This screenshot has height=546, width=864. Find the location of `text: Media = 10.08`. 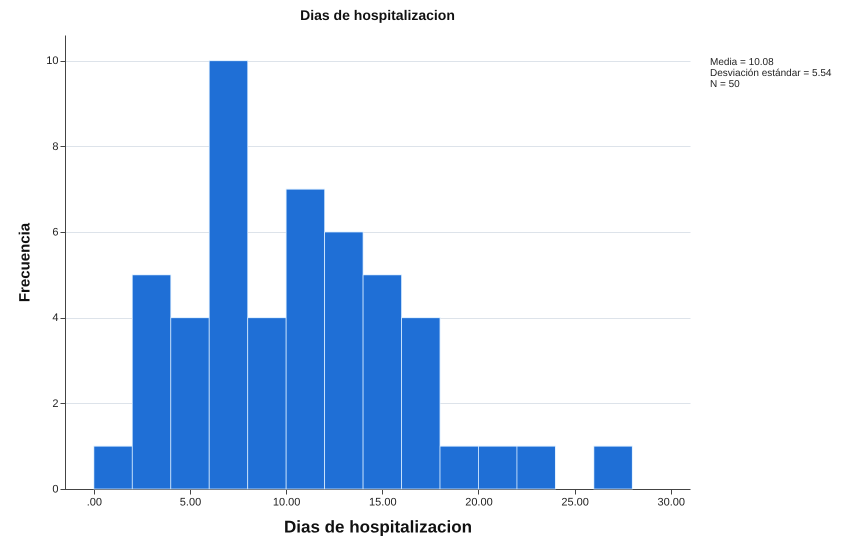

text: Media = 10.08 is located at coordinates (742, 62).